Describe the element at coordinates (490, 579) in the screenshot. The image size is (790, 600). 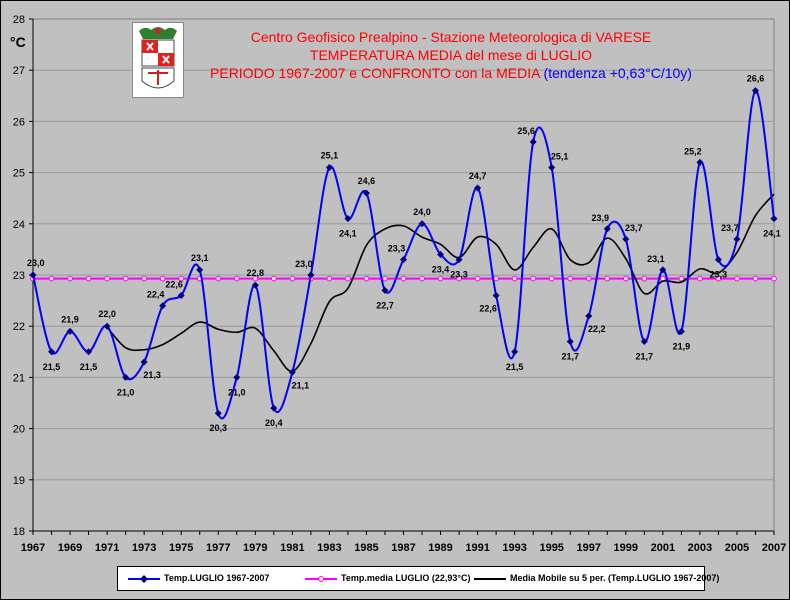
I see `legend-swatch-black` at that location.